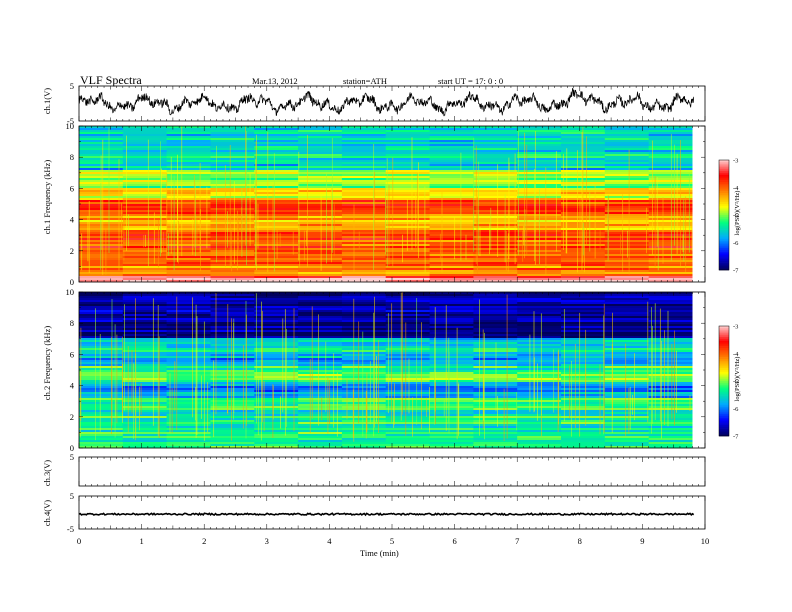 This screenshot has width=792, height=612. Describe the element at coordinates (736, 354) in the screenshot. I see `colorbar-tick-label: -4` at that location.